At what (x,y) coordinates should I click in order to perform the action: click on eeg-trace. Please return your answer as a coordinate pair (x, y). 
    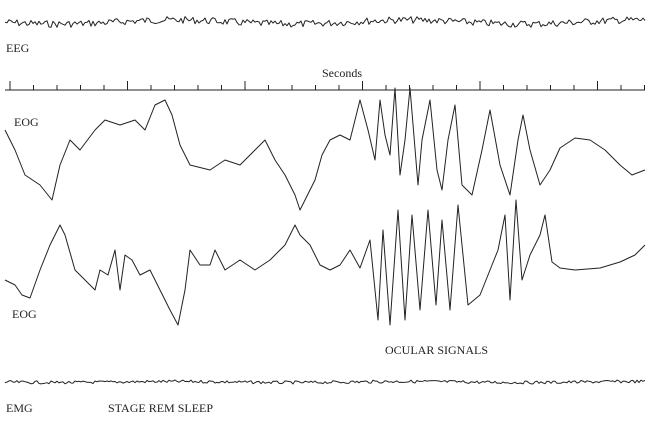
    Looking at the image, I should click on (325, 22).